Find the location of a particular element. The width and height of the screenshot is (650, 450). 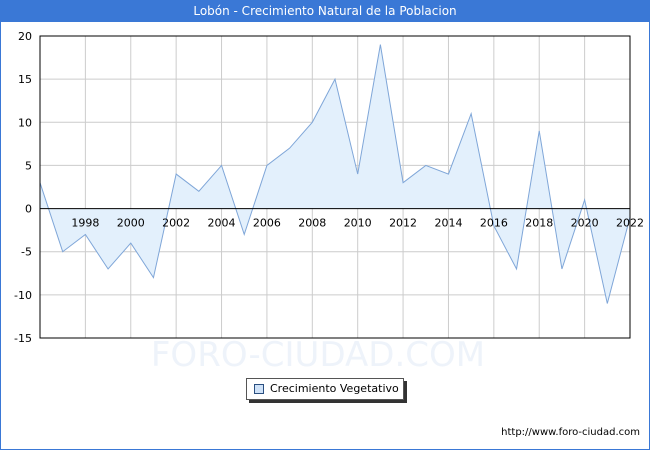

x-tick-label: 2006 is located at coordinates (267, 223).